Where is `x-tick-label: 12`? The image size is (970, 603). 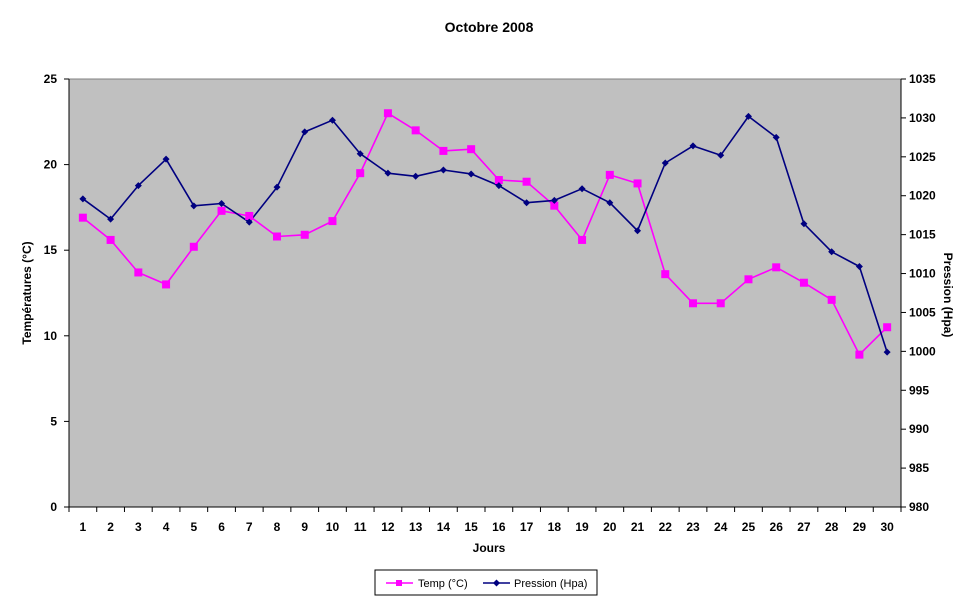 x-tick-label: 12 is located at coordinates (388, 527).